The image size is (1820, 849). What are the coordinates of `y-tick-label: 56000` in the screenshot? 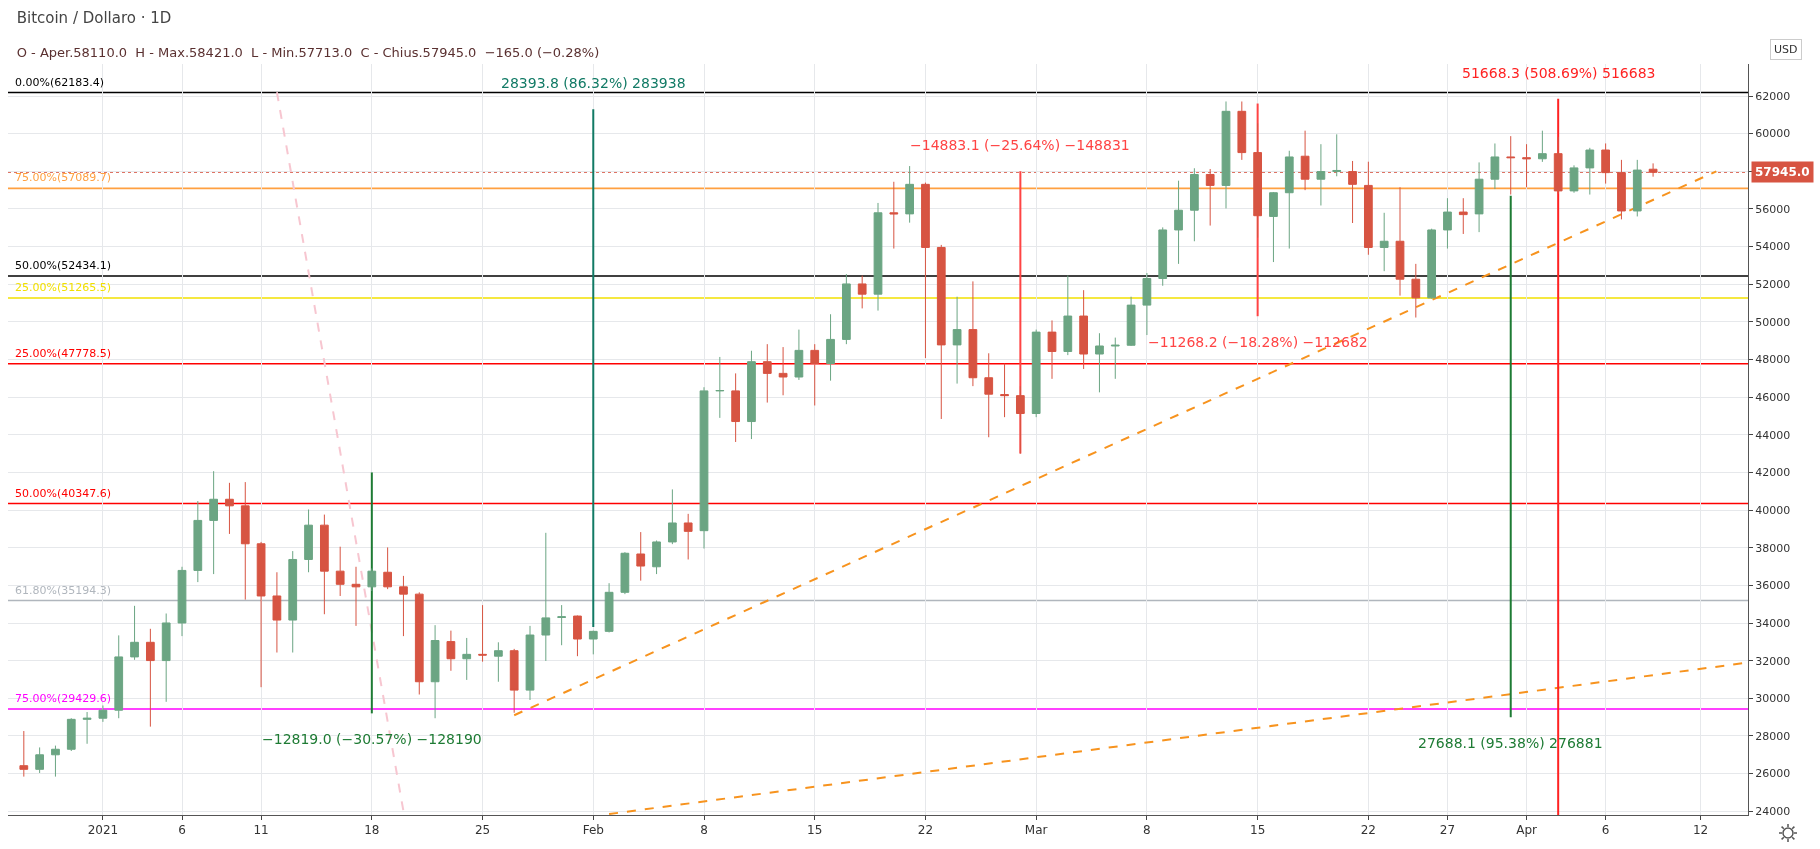 It's located at (1773, 209).